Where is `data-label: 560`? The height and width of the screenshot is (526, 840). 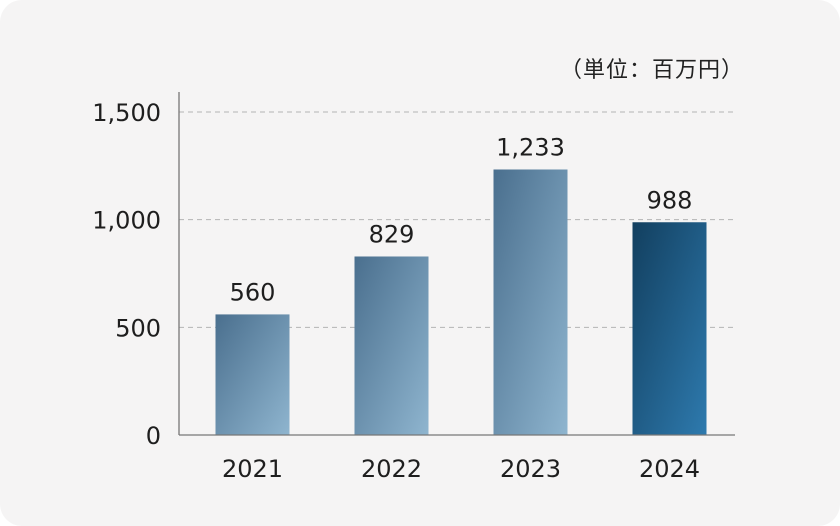
data-label: 560 is located at coordinates (253, 292).